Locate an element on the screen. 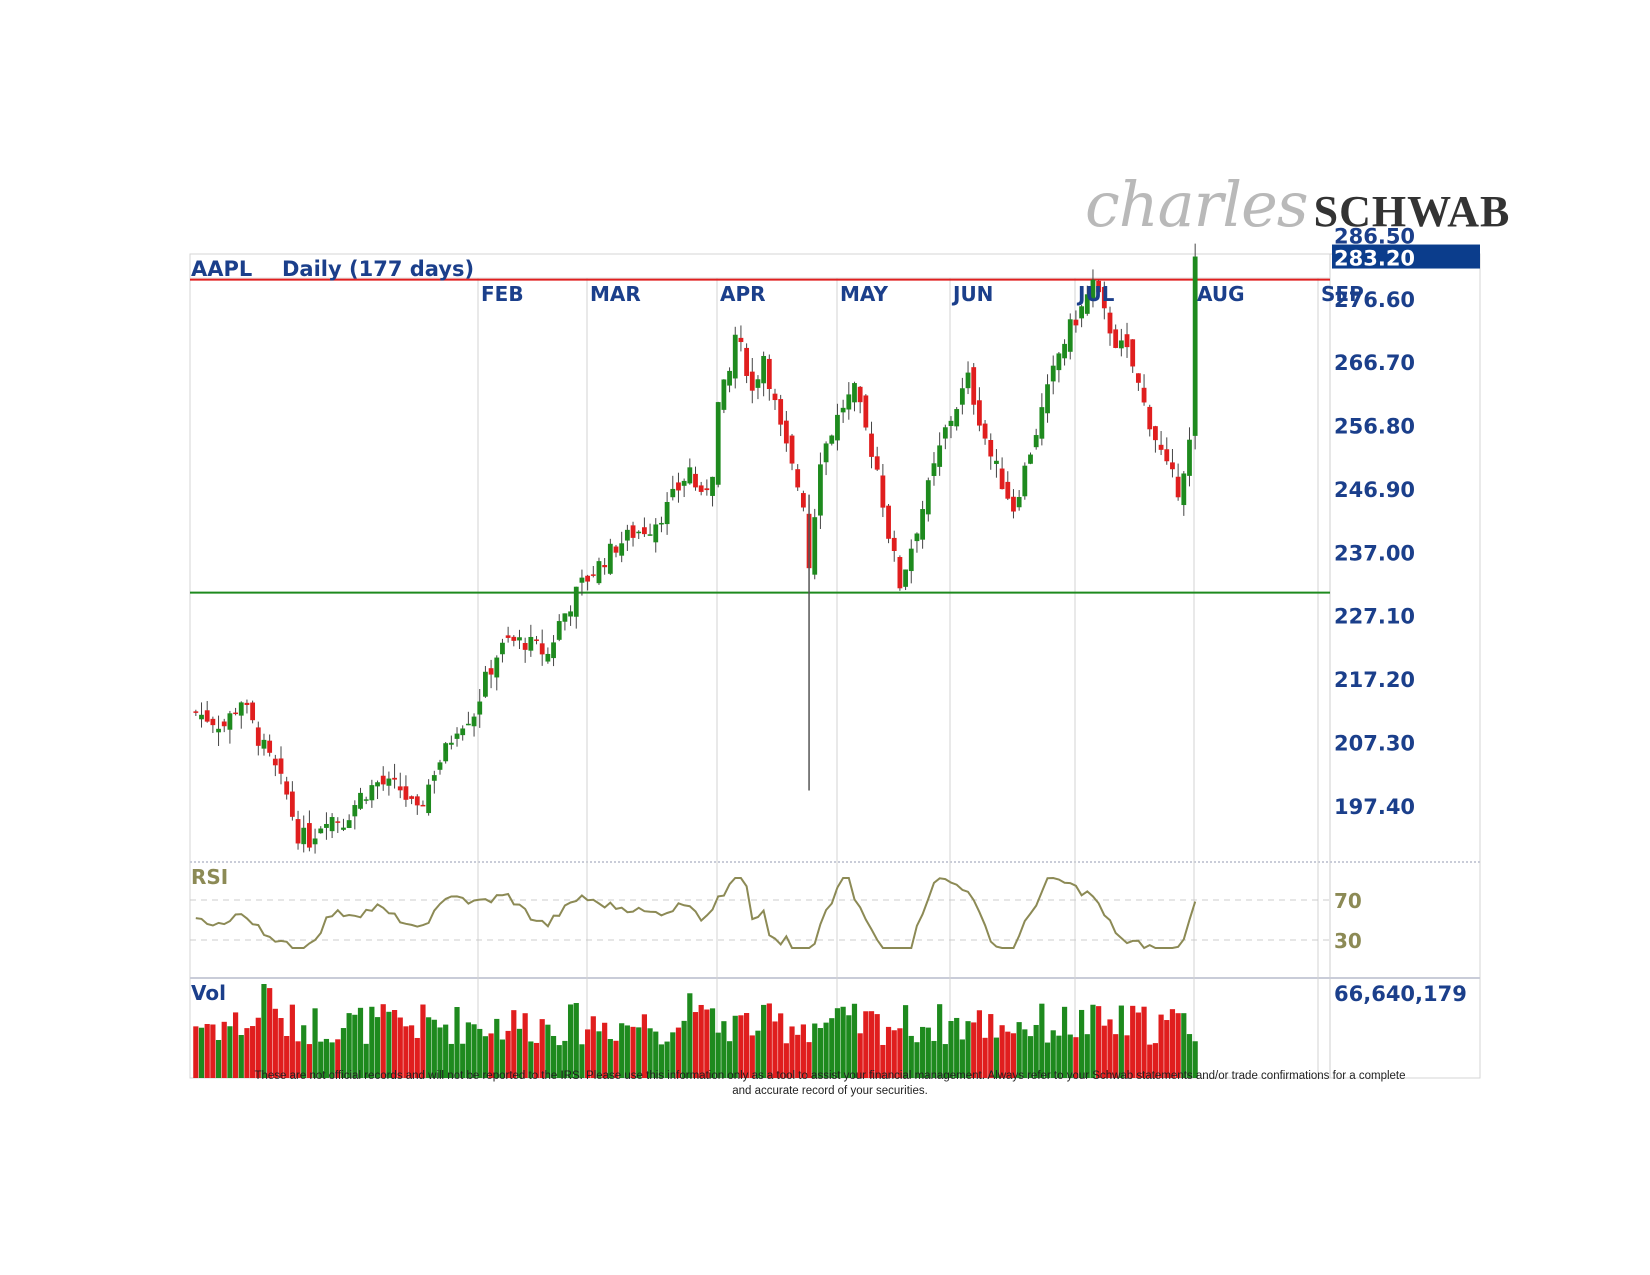 The image size is (1650, 1275). volume-title: Vol is located at coordinates (208, 993).